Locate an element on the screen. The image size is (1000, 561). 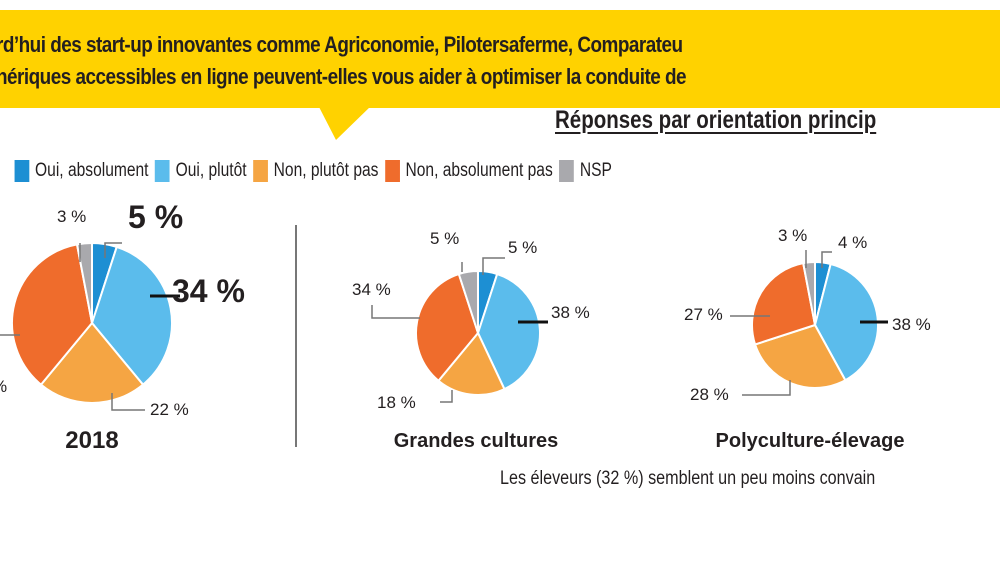
pie-1-label-1: 38 % is located at coordinates (570, 312).